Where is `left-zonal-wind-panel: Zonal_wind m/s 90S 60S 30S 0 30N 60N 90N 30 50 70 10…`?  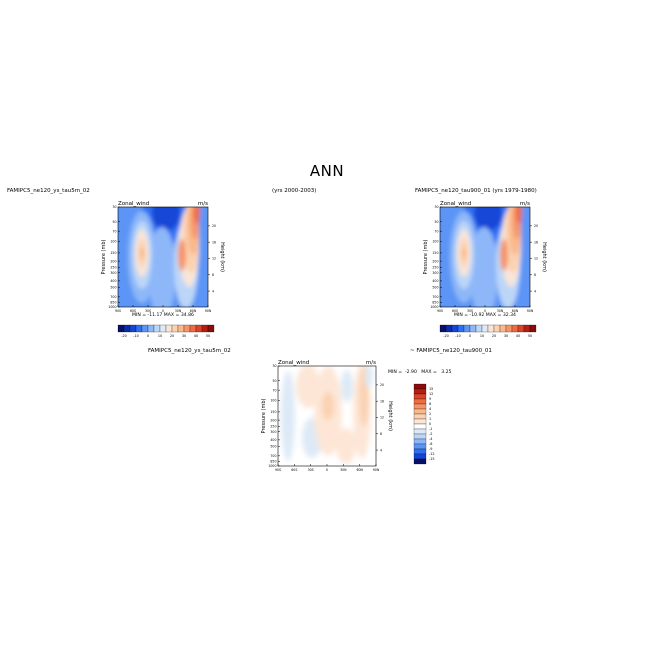 left-zonal-wind-panel: Zonal_wind m/s 90S 60S 30S 0 30N 60N 90N 30 50 70 10… is located at coordinates (163, 259).